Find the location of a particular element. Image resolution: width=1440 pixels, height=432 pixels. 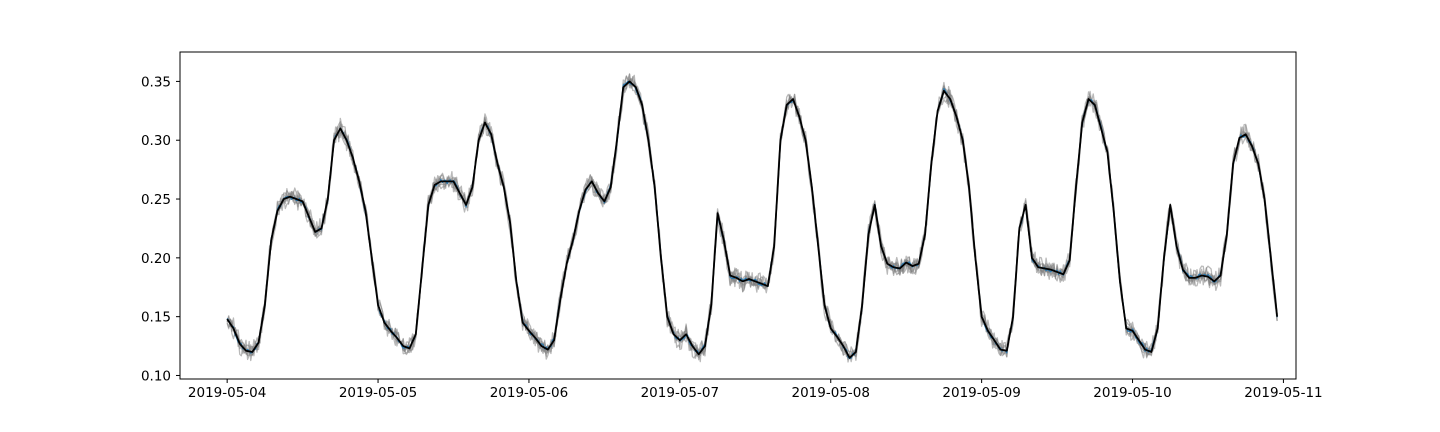

x-tick-label: 2019-05-04 is located at coordinates (227, 393).